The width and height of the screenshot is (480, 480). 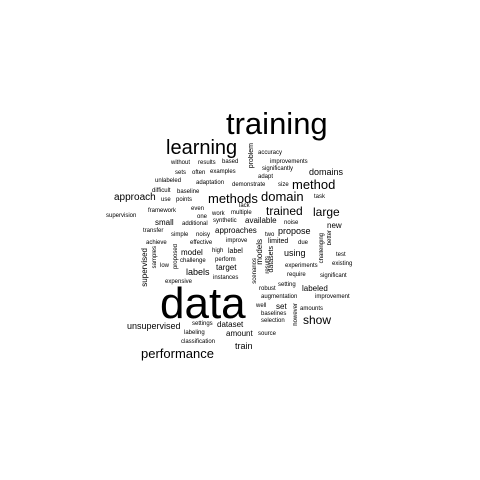 I want to click on word-baselines: baselines, so click(x=274, y=314).